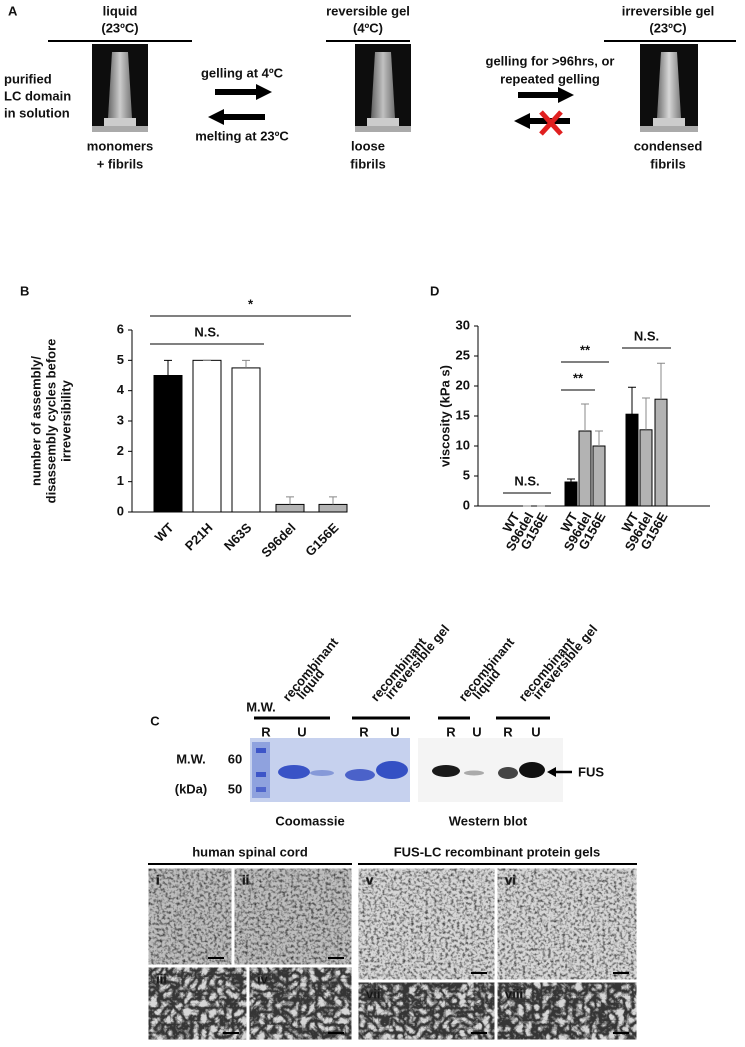 Image resolution: width=745 pixels, height=1047 pixels. Describe the element at coordinates (155, 720) in the screenshot. I see `panel-letter: C` at that location.